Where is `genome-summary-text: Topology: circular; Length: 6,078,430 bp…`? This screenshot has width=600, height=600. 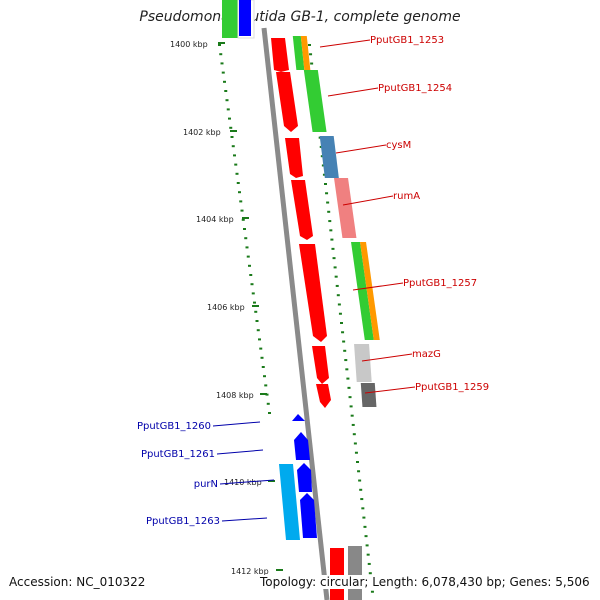
genome-summary-text: Topology: circular; Length: 6,078,430 bp… is located at coordinates (425, 582).